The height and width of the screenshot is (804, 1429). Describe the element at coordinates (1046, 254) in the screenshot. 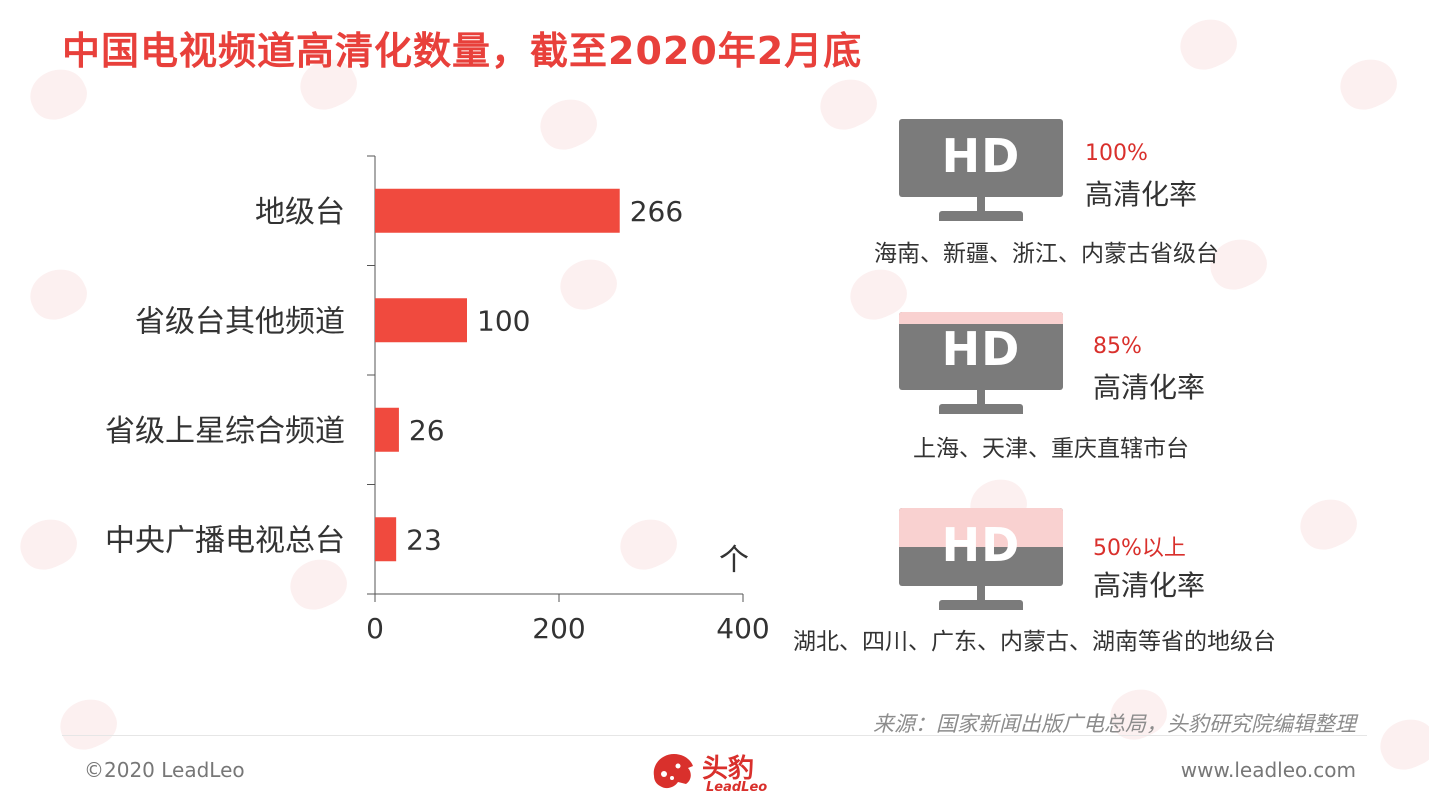

I see `hd-region-text: 海南、新疆、浙江、内蒙古省级台` at that location.